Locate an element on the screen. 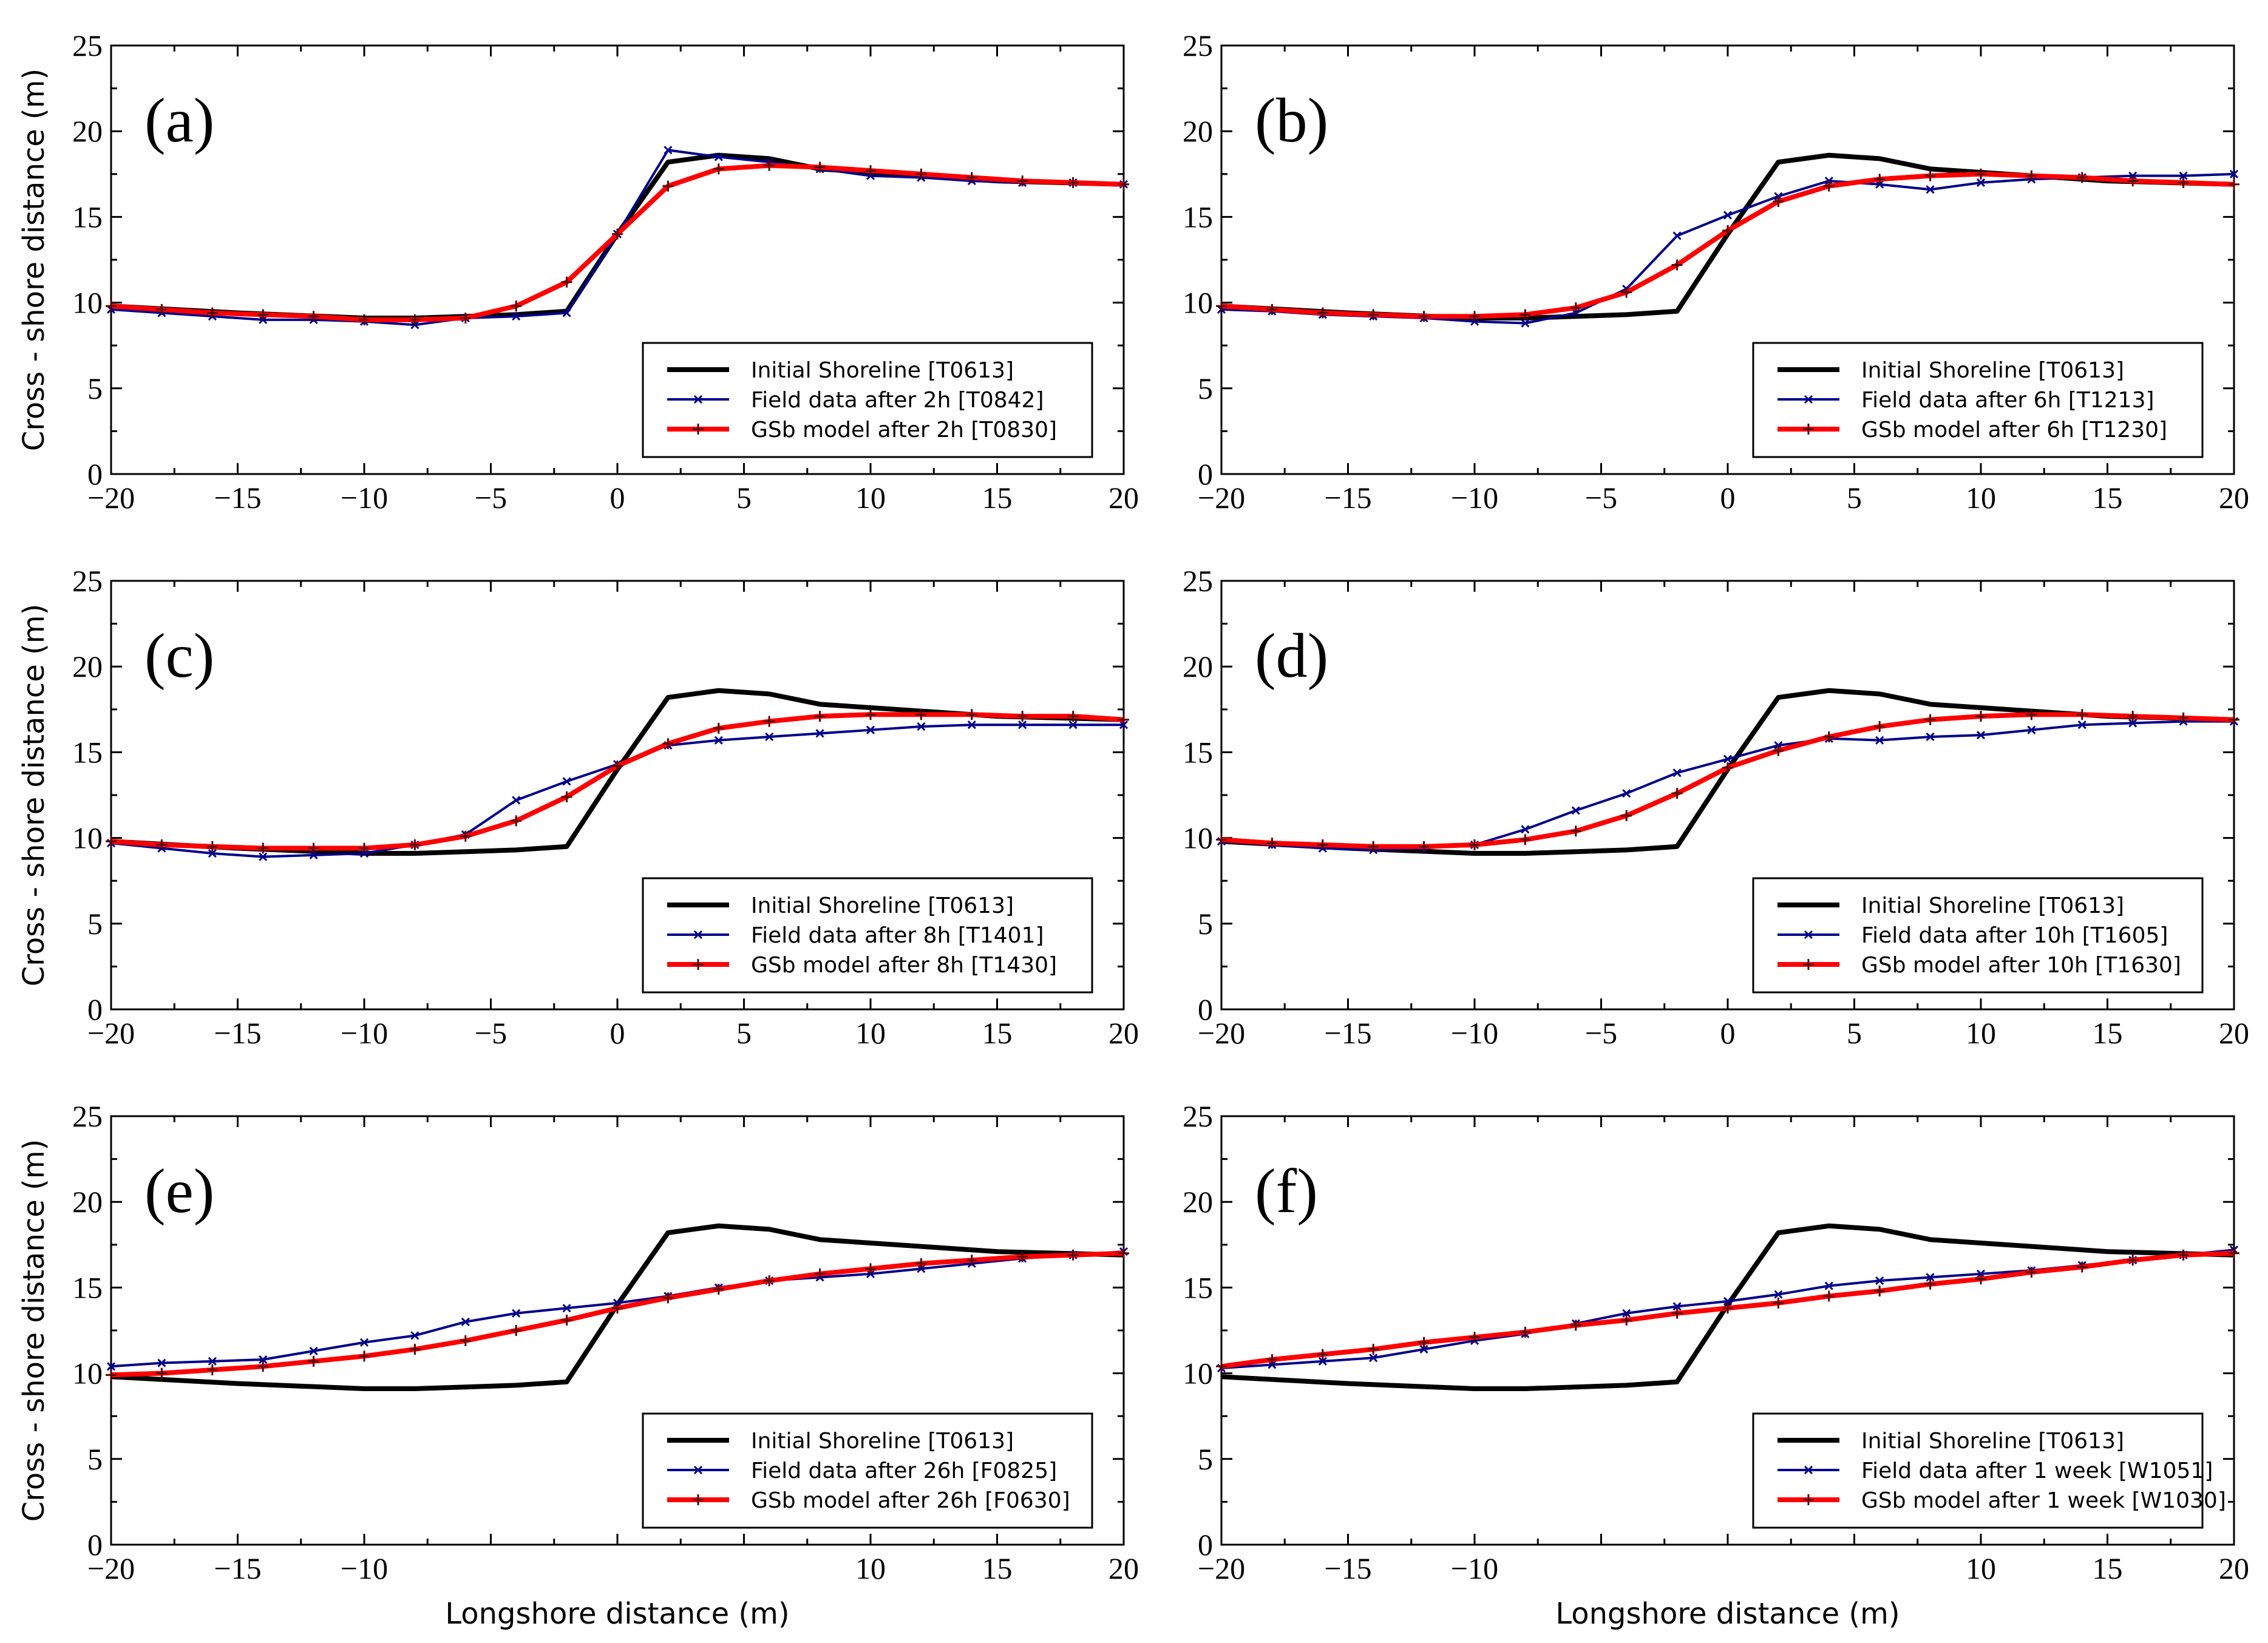  legend-label: GSb model after 10h [T1630] is located at coordinates (2021, 965).